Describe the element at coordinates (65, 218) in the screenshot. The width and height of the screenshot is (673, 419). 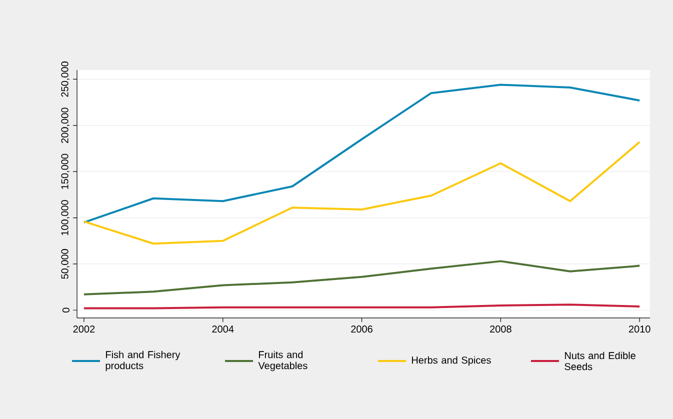
I see `y-tick-label: 100,000` at that location.